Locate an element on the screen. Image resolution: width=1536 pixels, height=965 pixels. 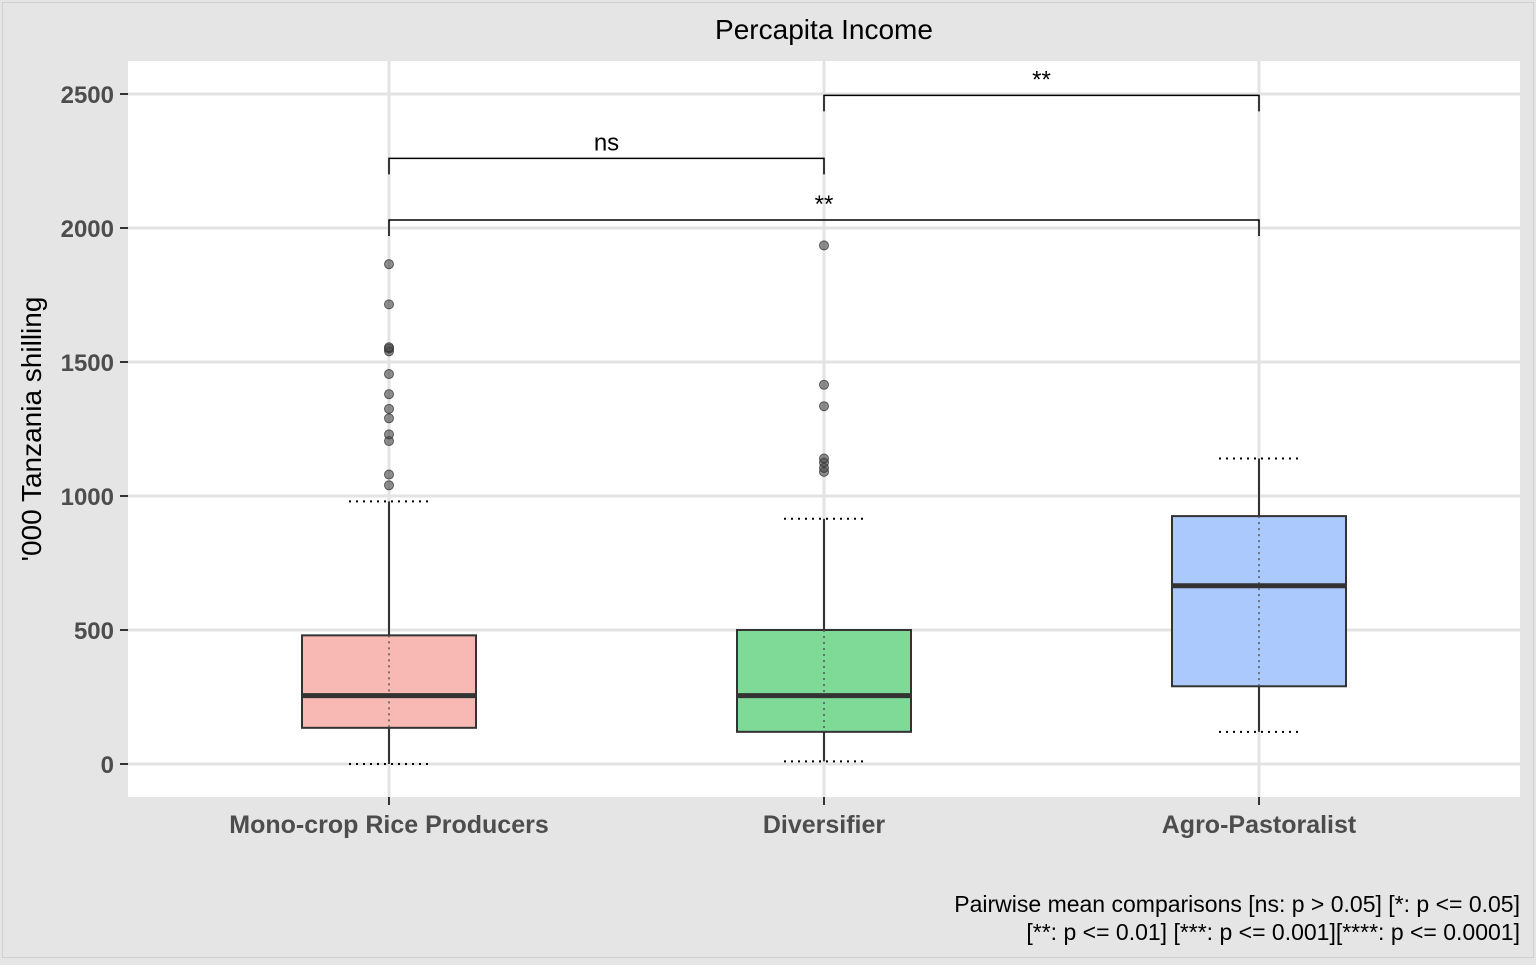
comparison-bracket: ns is located at coordinates (606, 152).